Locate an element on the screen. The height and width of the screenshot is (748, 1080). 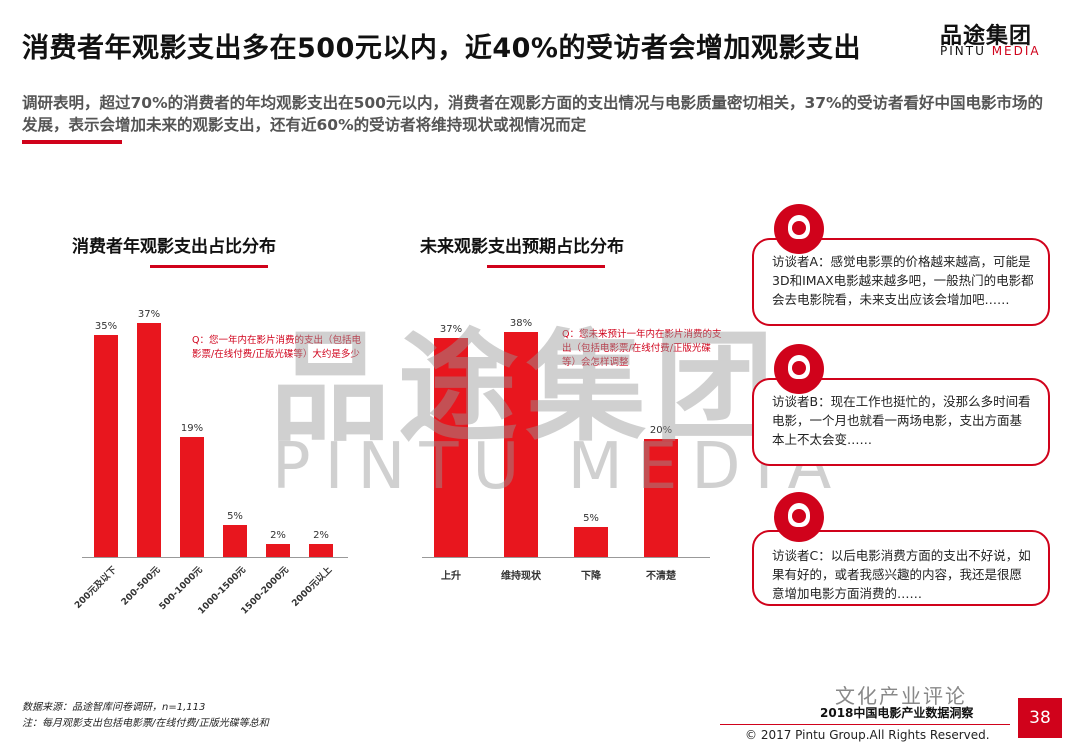
chart1-question: Q：您一年内在影片消费的支出（包括电影票/在线付费/正版光碟等）大约是多少 is located at coordinates (276, 347).